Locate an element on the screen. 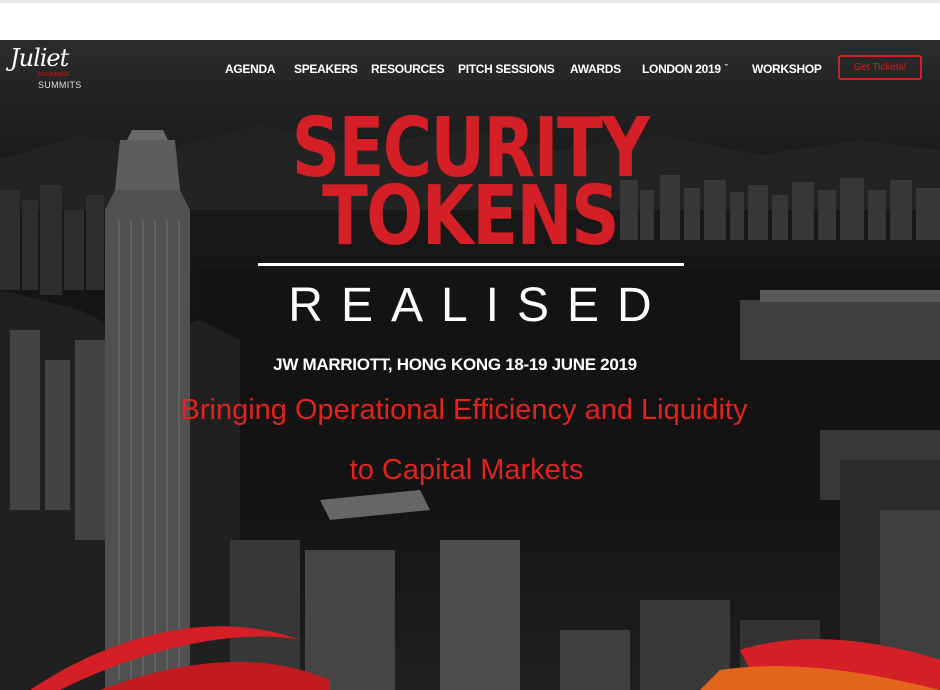 This screenshot has height=690, width=940. browser-top-bar is located at coordinates (470, 20).